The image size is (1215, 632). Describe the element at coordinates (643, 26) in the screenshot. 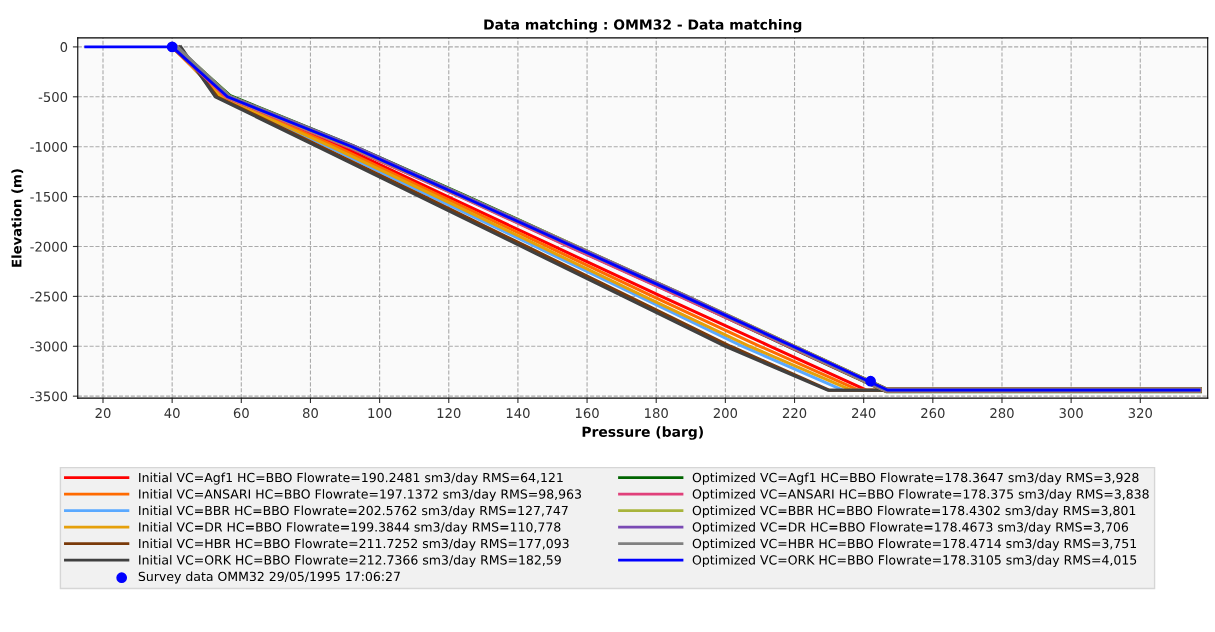

I see `chart-title: Data matching : OMM32 - Data matching` at that location.